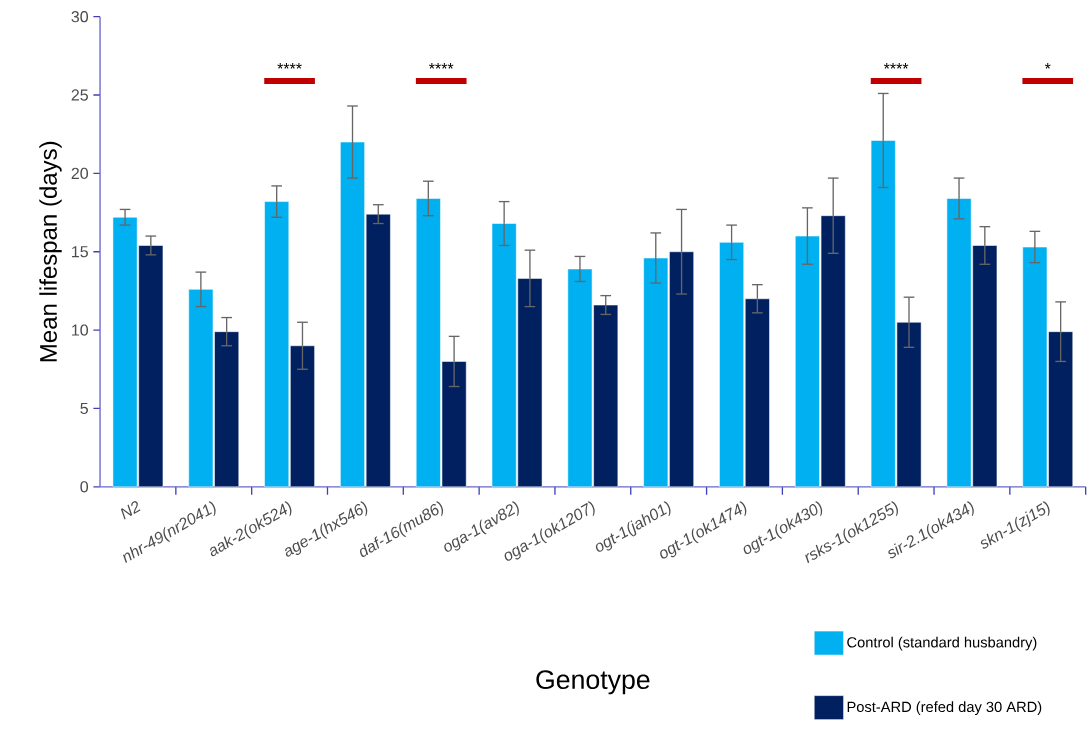 The width and height of the screenshot is (1087, 742). I want to click on x-axis-title: Genotype, so click(593, 682).